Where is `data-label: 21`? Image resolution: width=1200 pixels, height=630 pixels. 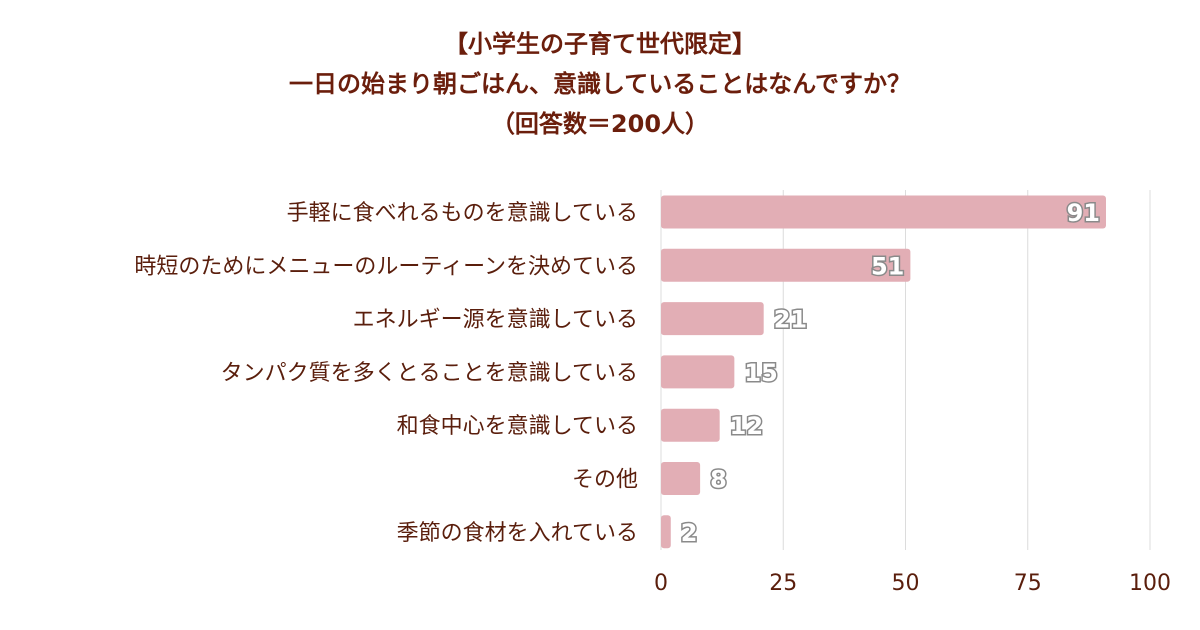 data-label: 21 is located at coordinates (790, 320).